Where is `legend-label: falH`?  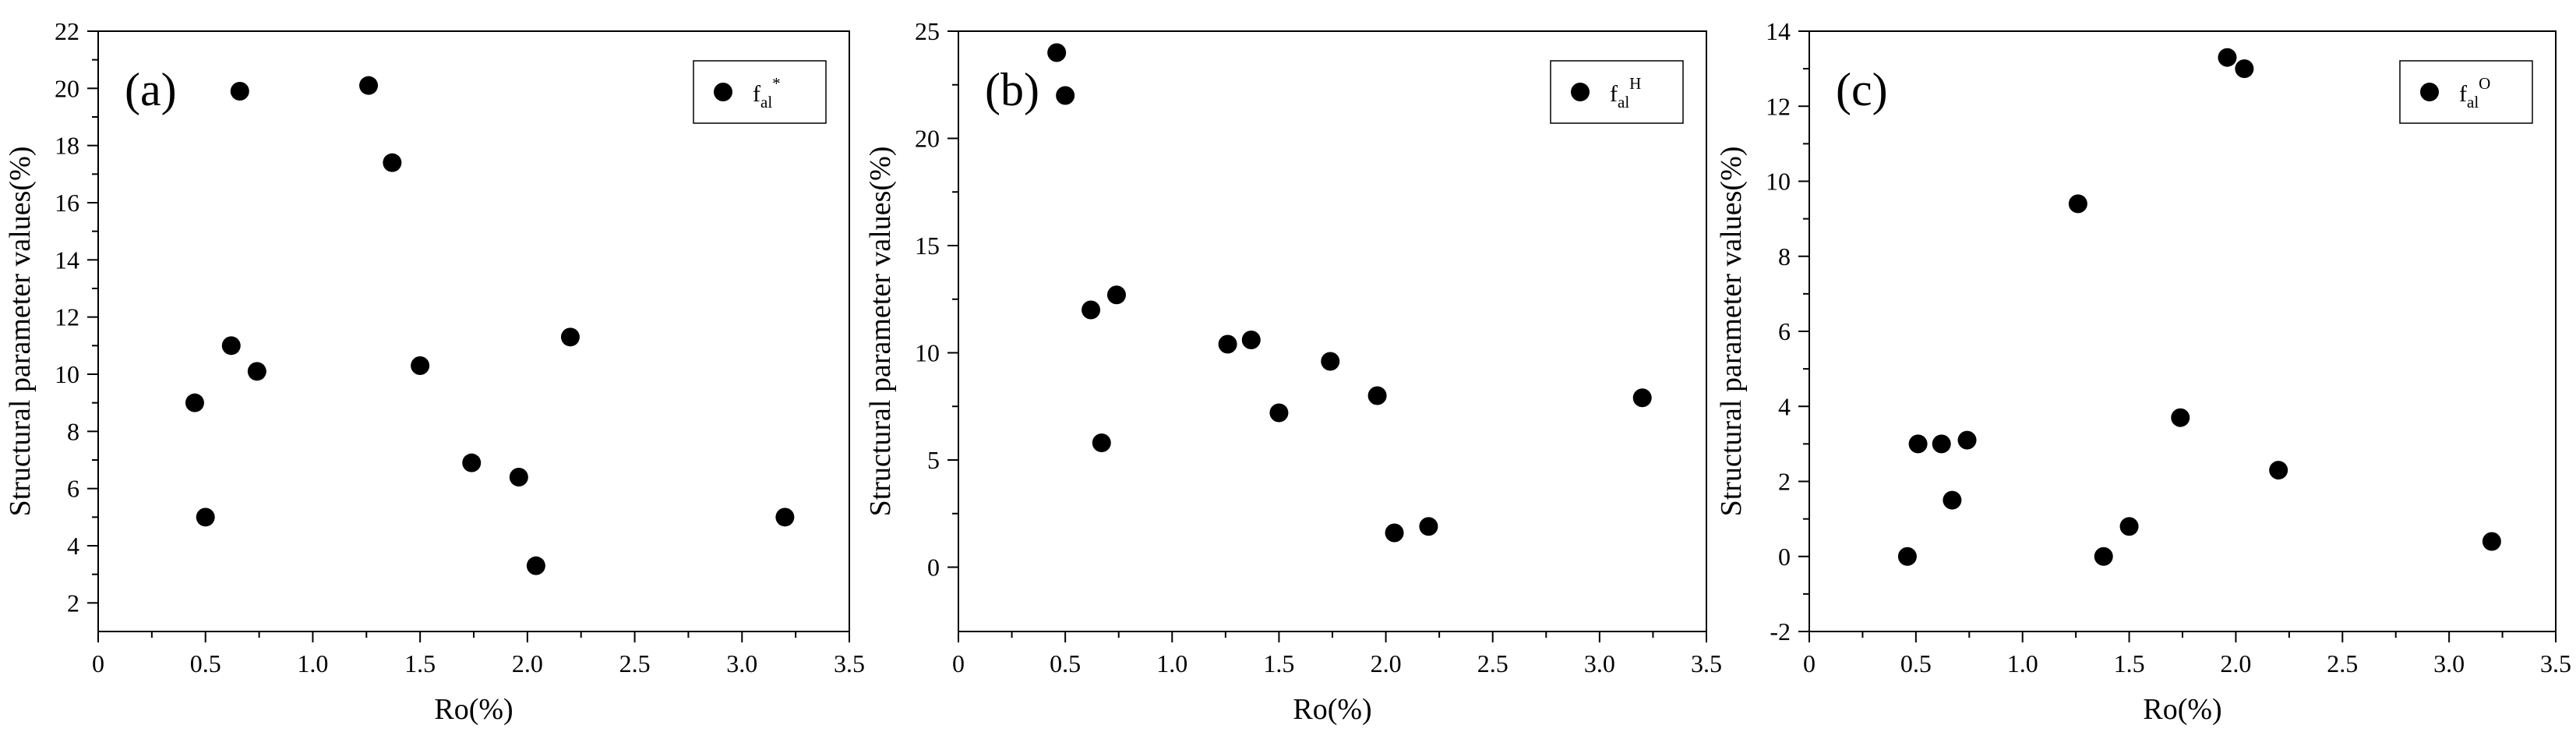 legend-label: falH is located at coordinates (1625, 92).